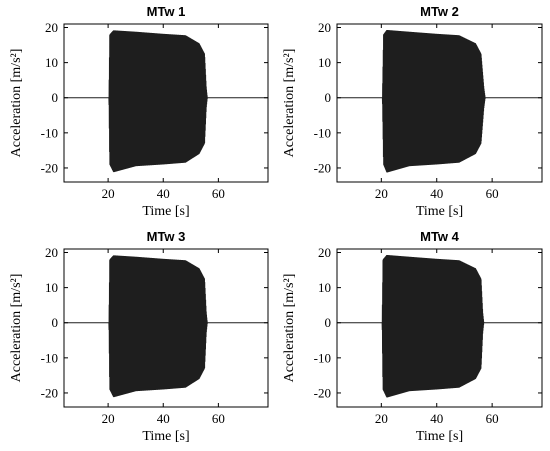 This screenshot has width=550, height=451. Describe the element at coordinates (166, 236) in the screenshot. I see `chart-title: MTw 3` at that location.